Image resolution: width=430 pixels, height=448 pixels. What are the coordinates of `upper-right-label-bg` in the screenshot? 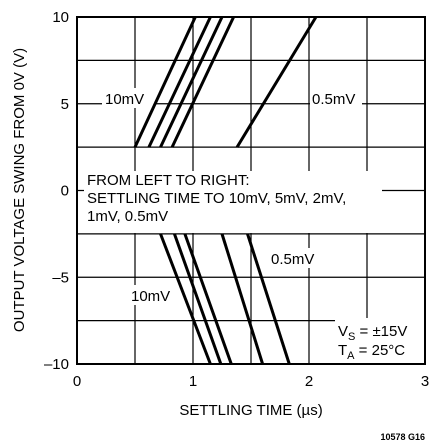 It's located at (336, 98).